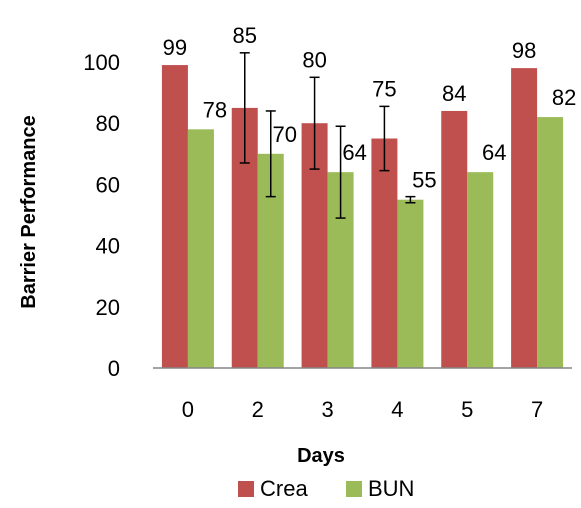  I want to click on y-tick-label: 80, so click(108, 123).